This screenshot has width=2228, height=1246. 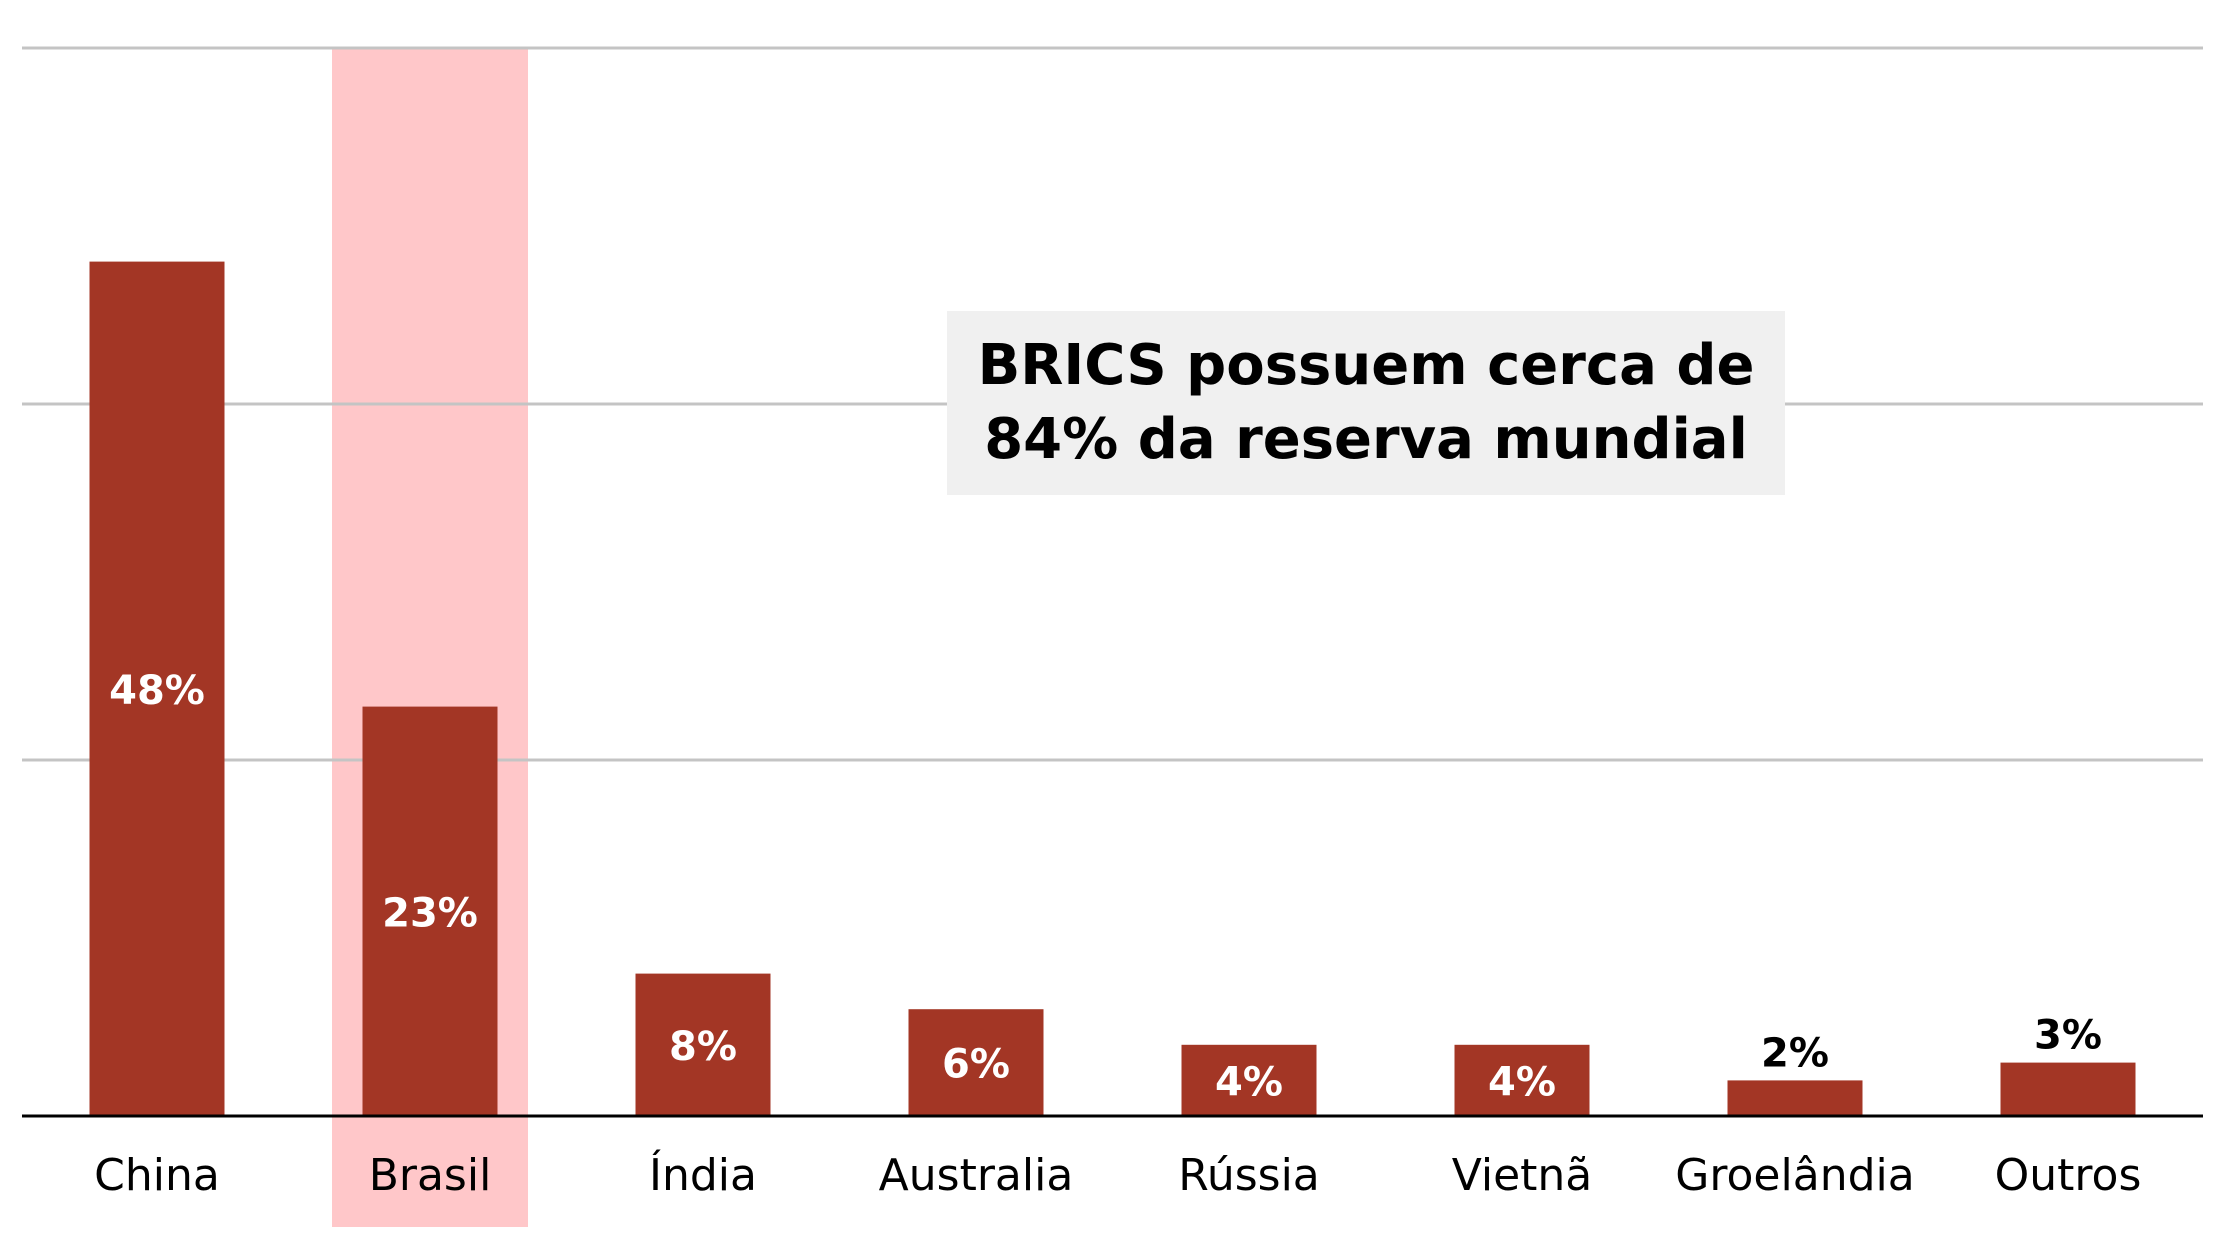 I want to click on data-label: 2%, so click(x=1795, y=1053).